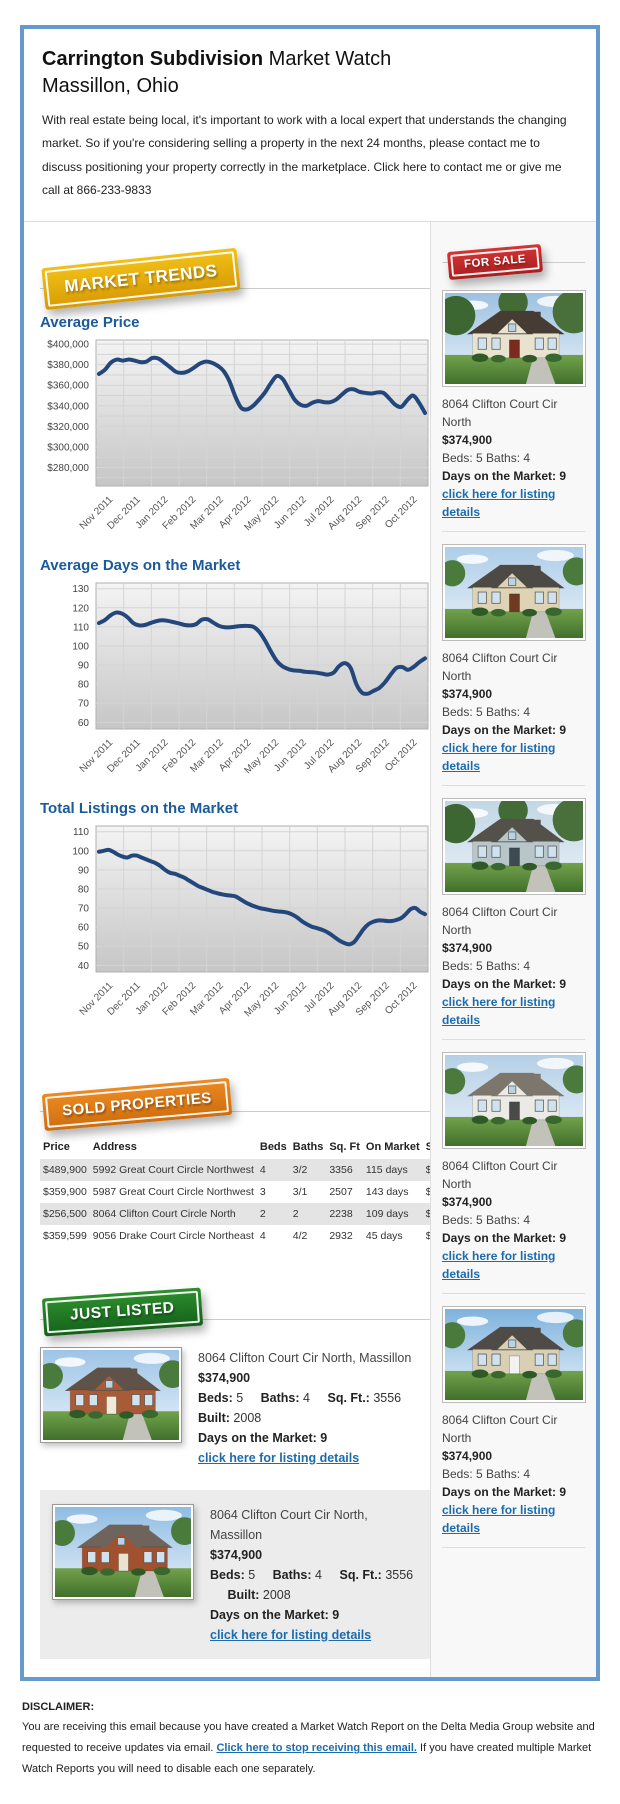 This screenshot has height=1804, width=620. Describe the element at coordinates (65, 1191) in the screenshot. I see `cell-price: $359,900` at that location.